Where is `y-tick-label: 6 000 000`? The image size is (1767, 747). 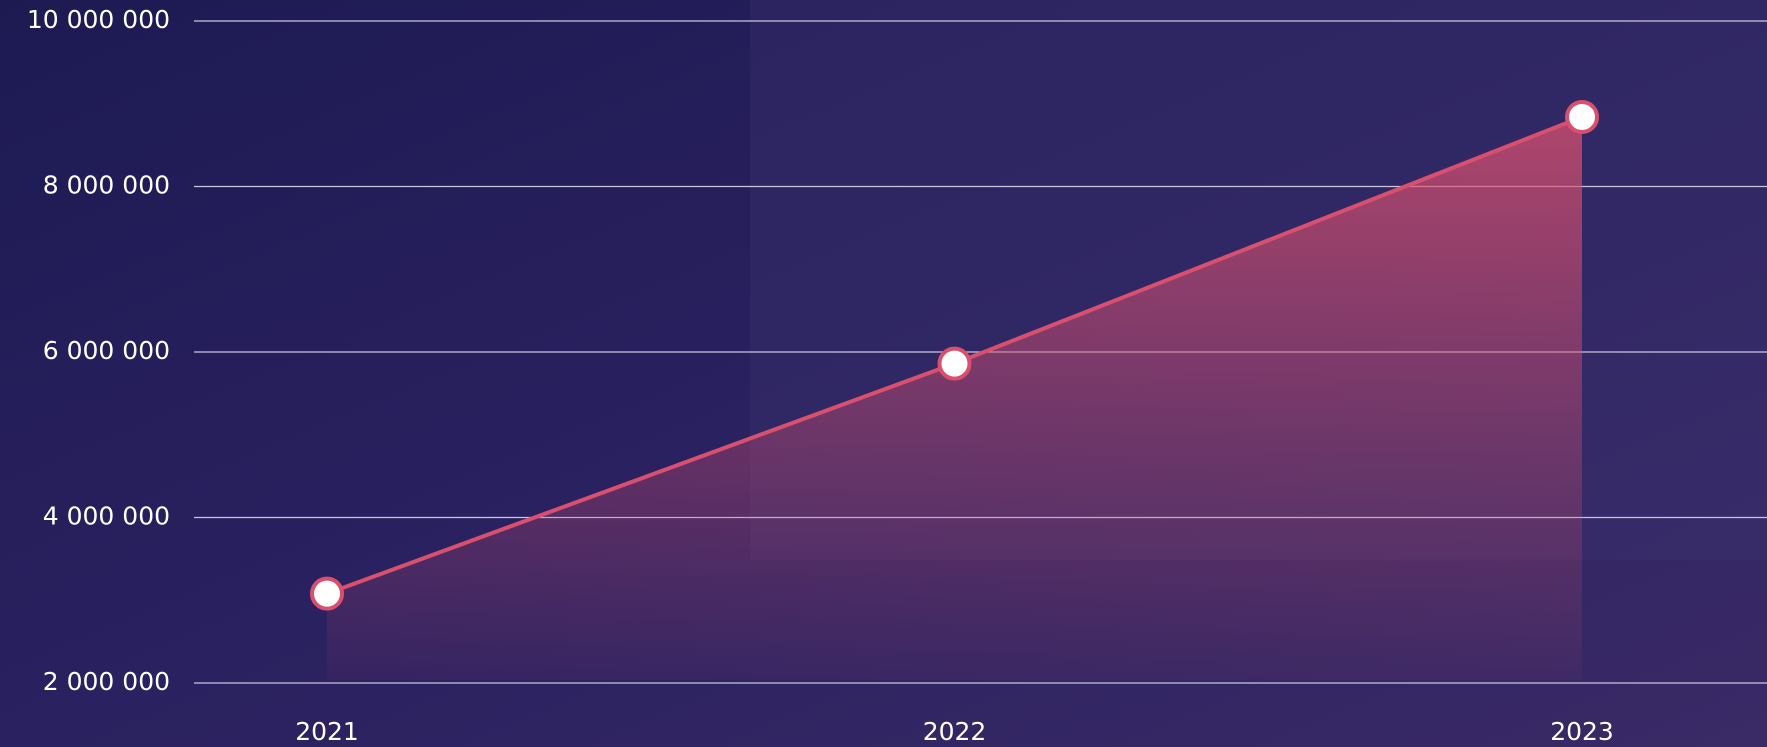 y-tick-label: 6 000 000 is located at coordinates (106, 350).